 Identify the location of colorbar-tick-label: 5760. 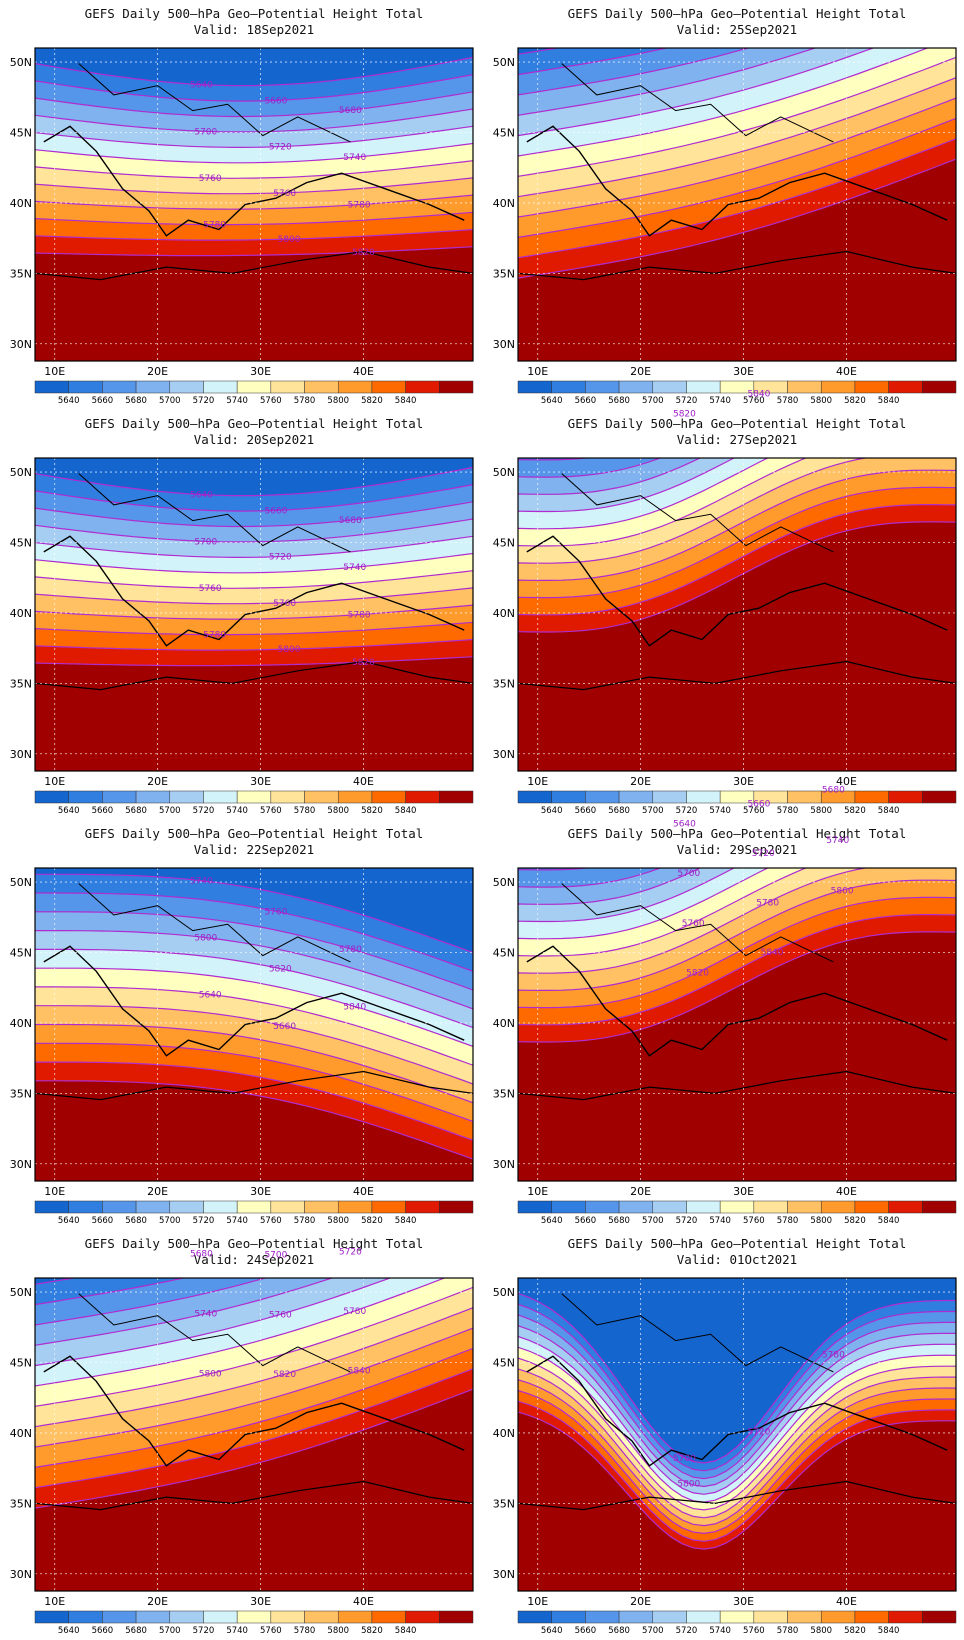
(754, 811).